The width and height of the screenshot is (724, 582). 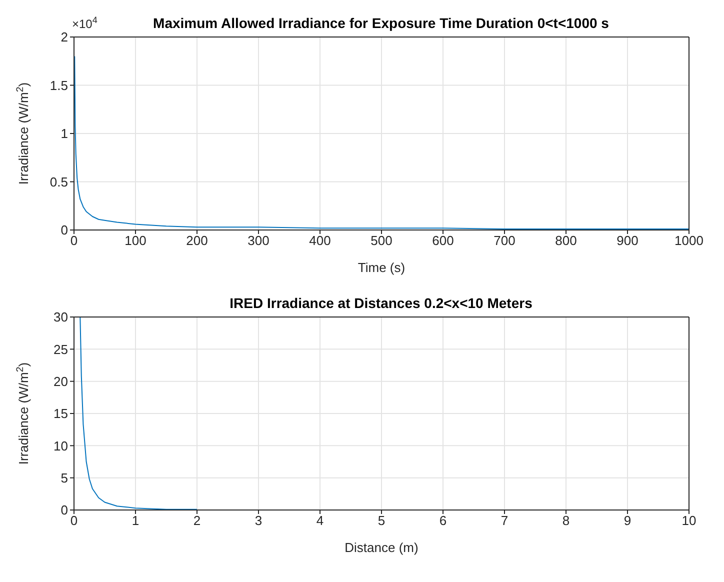 I want to click on y-tick-label: 30, so click(x=61, y=317).